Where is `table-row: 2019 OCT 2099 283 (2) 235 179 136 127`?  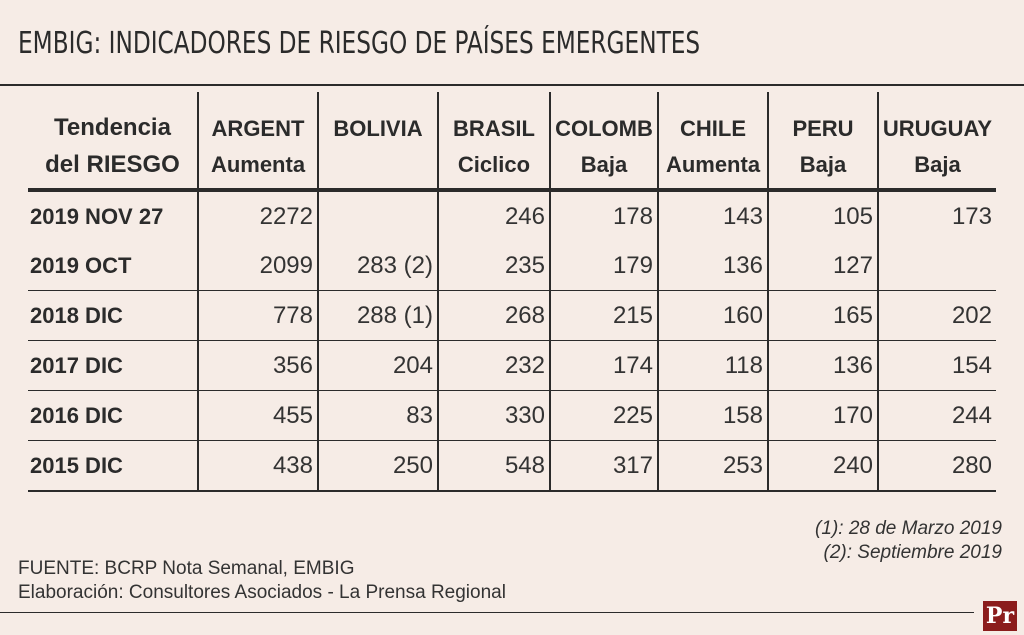
table-row: 2019 OCT 2099 283 (2) 235 179 136 127 is located at coordinates (512, 266).